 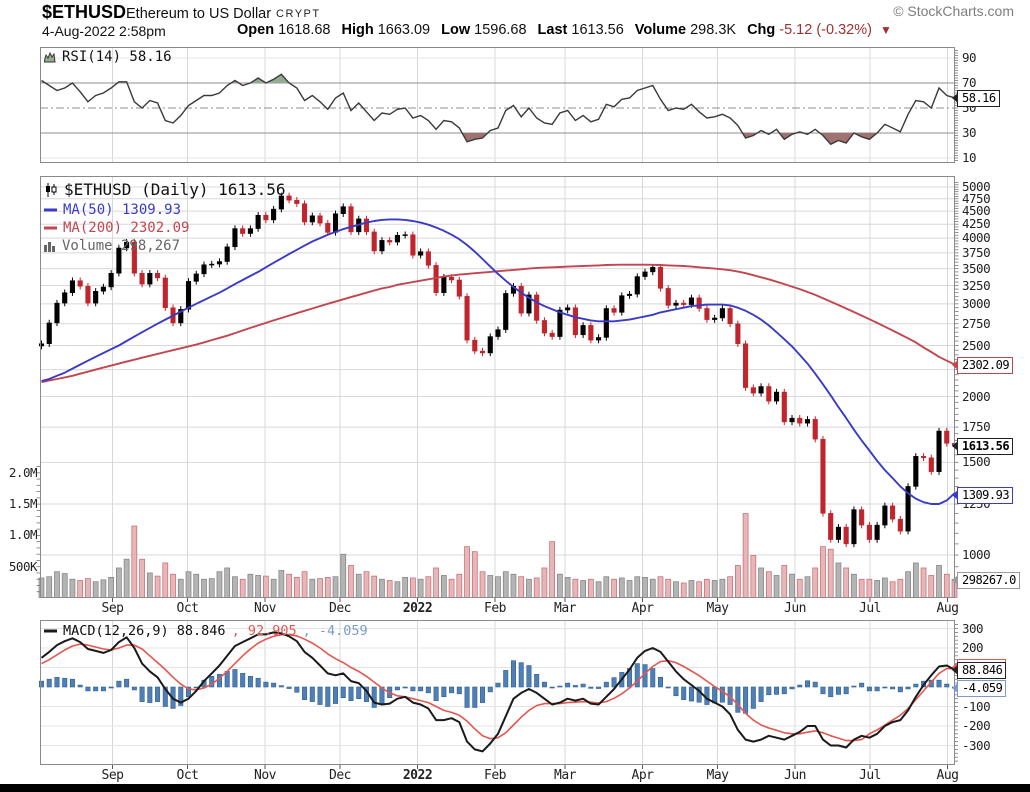 I want to click on quote-volume: Volume 298.3K, so click(x=685, y=30).